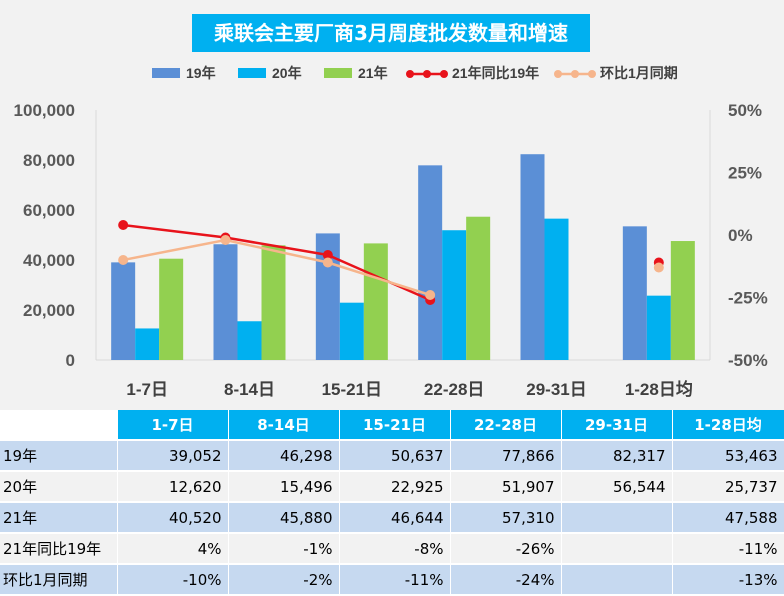  What do you see at coordinates (284, 456) in the screenshot?
I see `table-cell: 46,298` at bounding box center [284, 456].